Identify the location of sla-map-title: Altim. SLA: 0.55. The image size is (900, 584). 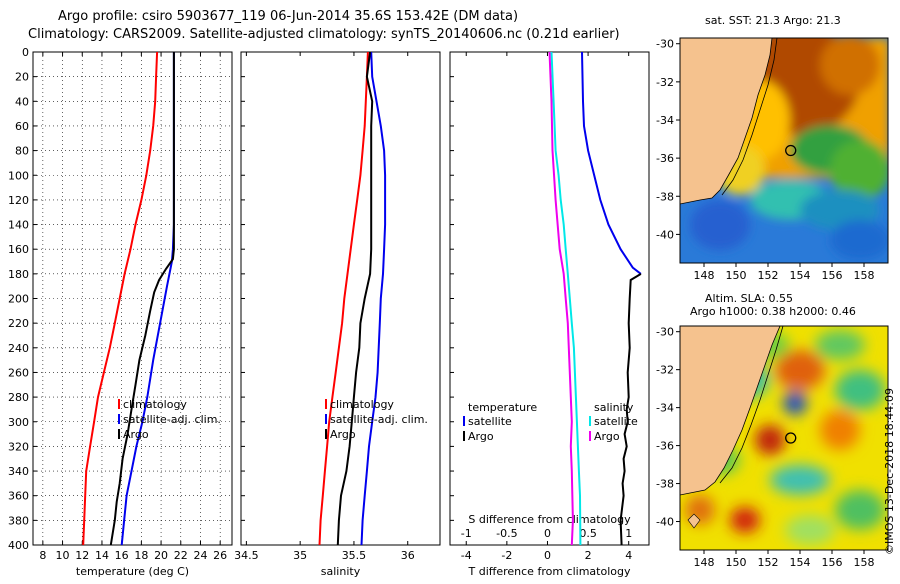
(749, 298).